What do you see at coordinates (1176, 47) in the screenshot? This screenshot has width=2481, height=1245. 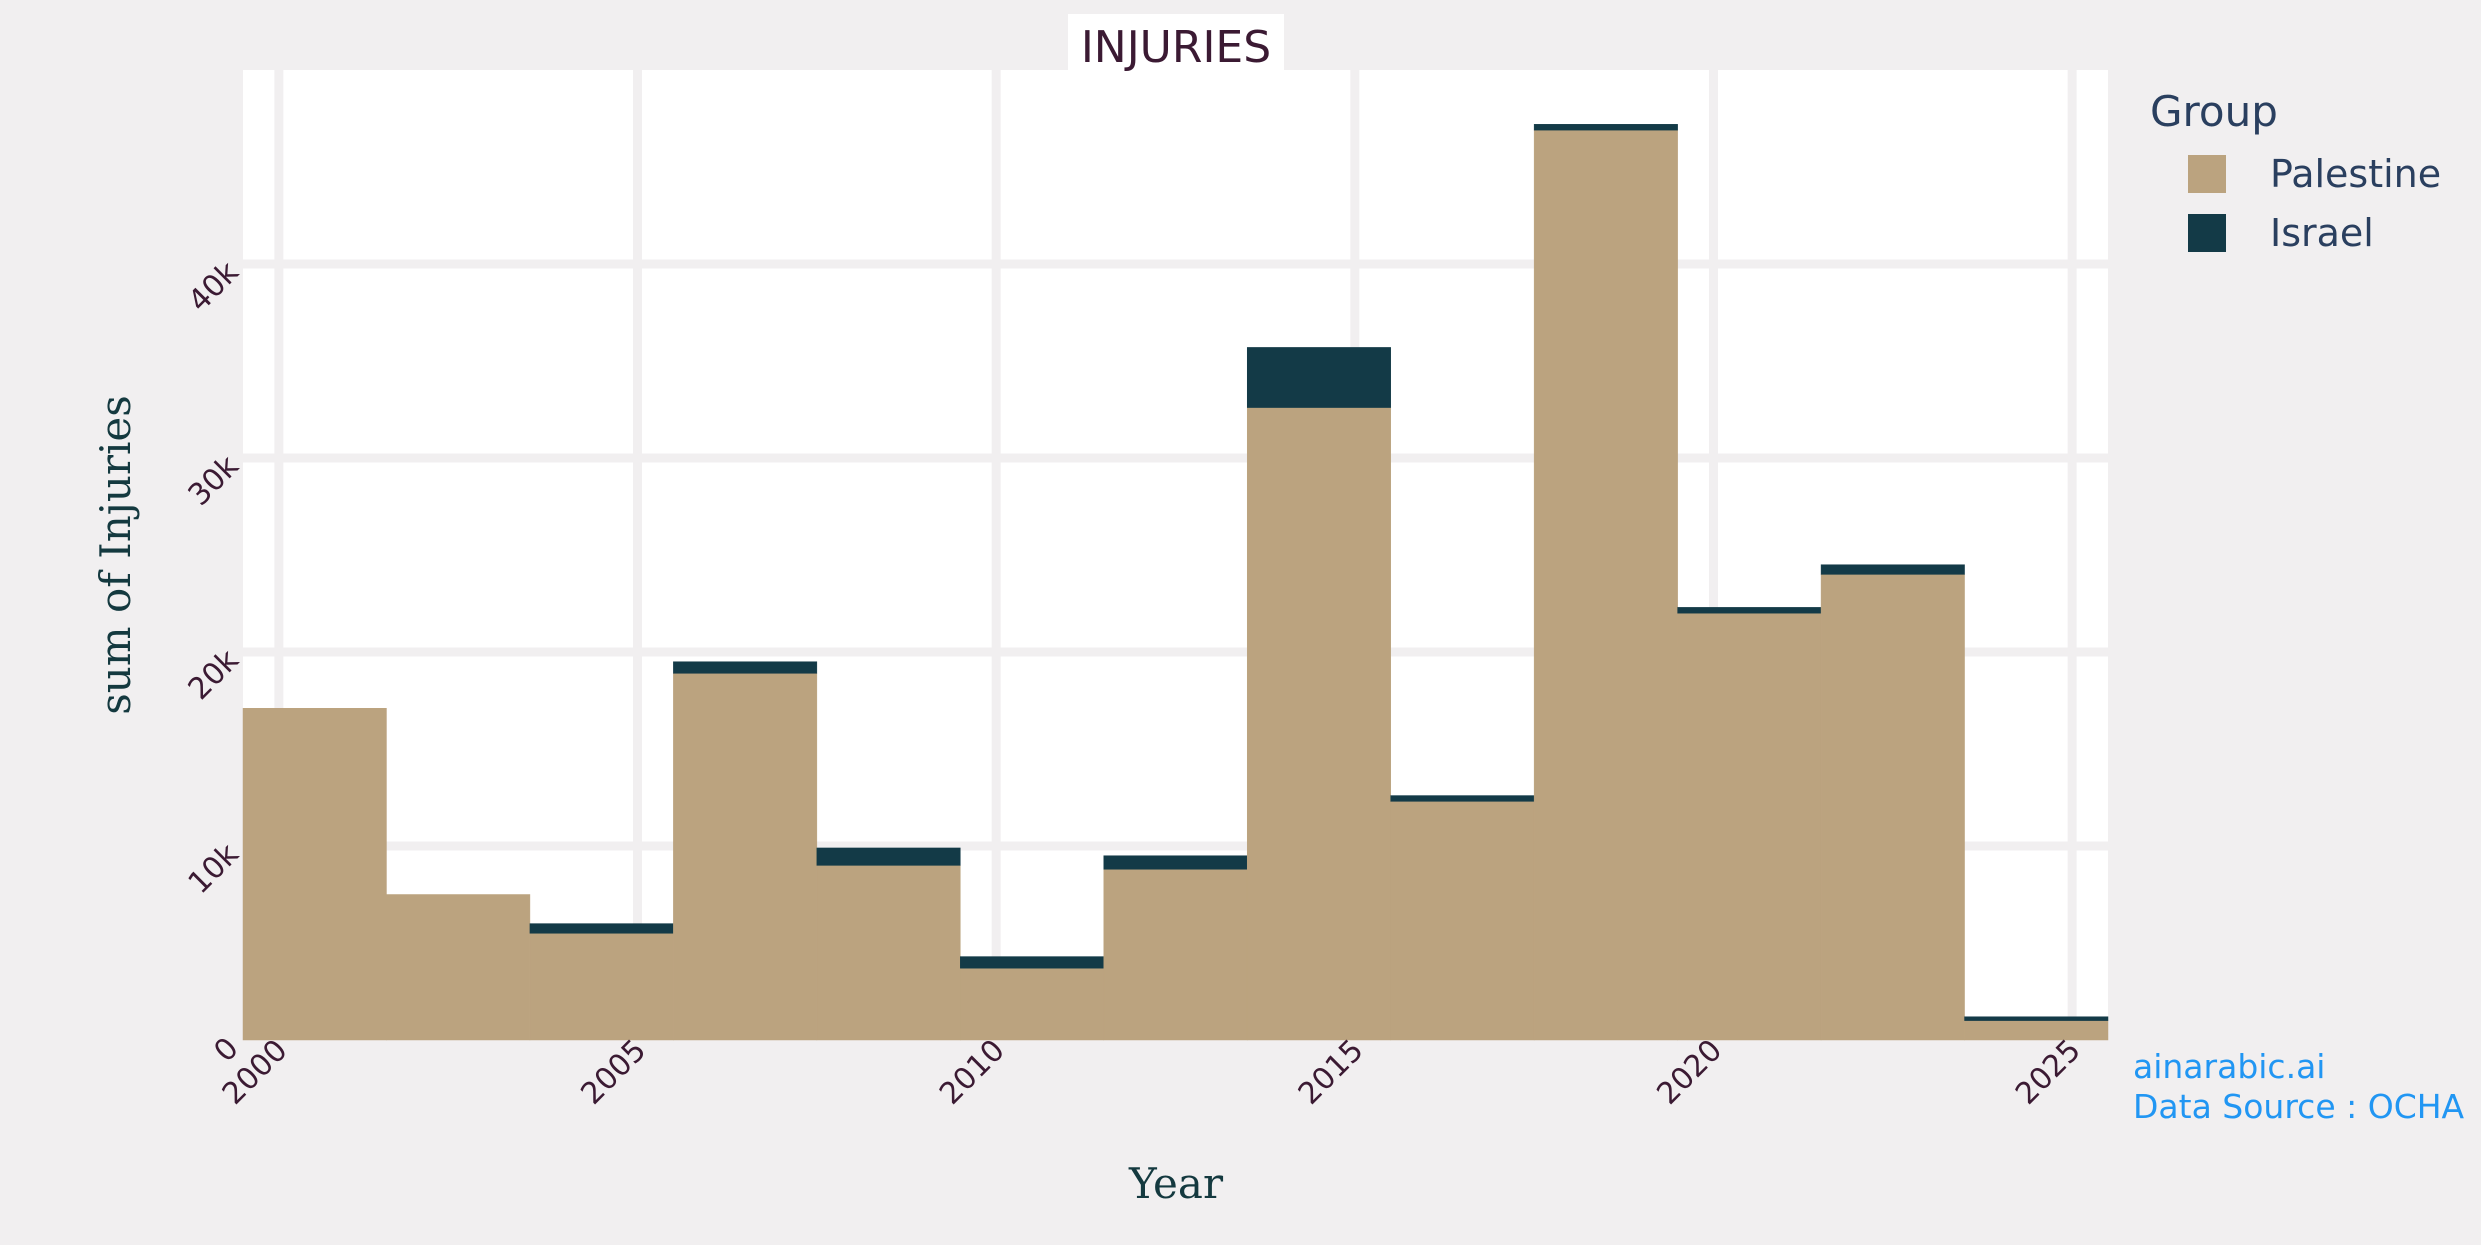 I see `chart-title: INJURIES` at bounding box center [1176, 47].